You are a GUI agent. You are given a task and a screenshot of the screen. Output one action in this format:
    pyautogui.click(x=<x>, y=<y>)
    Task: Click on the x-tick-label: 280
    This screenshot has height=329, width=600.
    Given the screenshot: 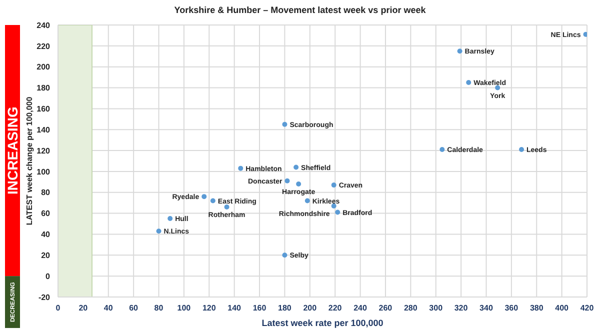 What is the action you would take?
    pyautogui.click(x=411, y=308)
    